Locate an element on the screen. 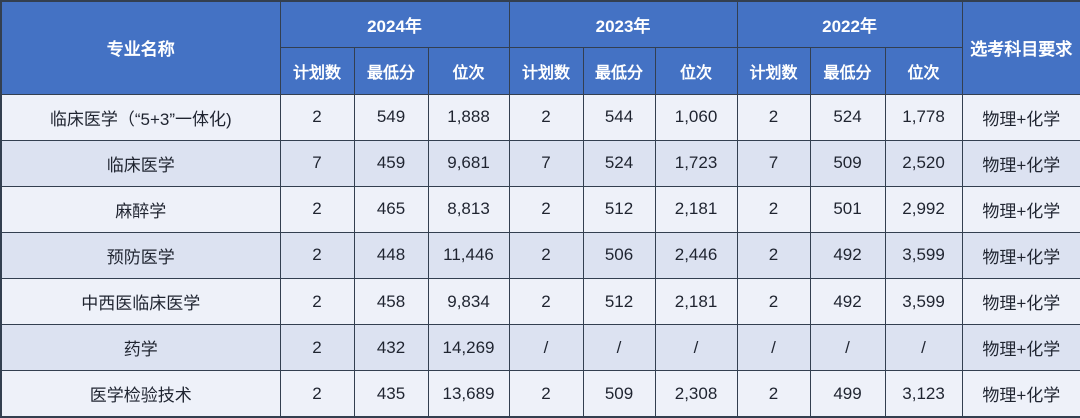  value-cell: 13,689 is located at coordinates (468, 394).